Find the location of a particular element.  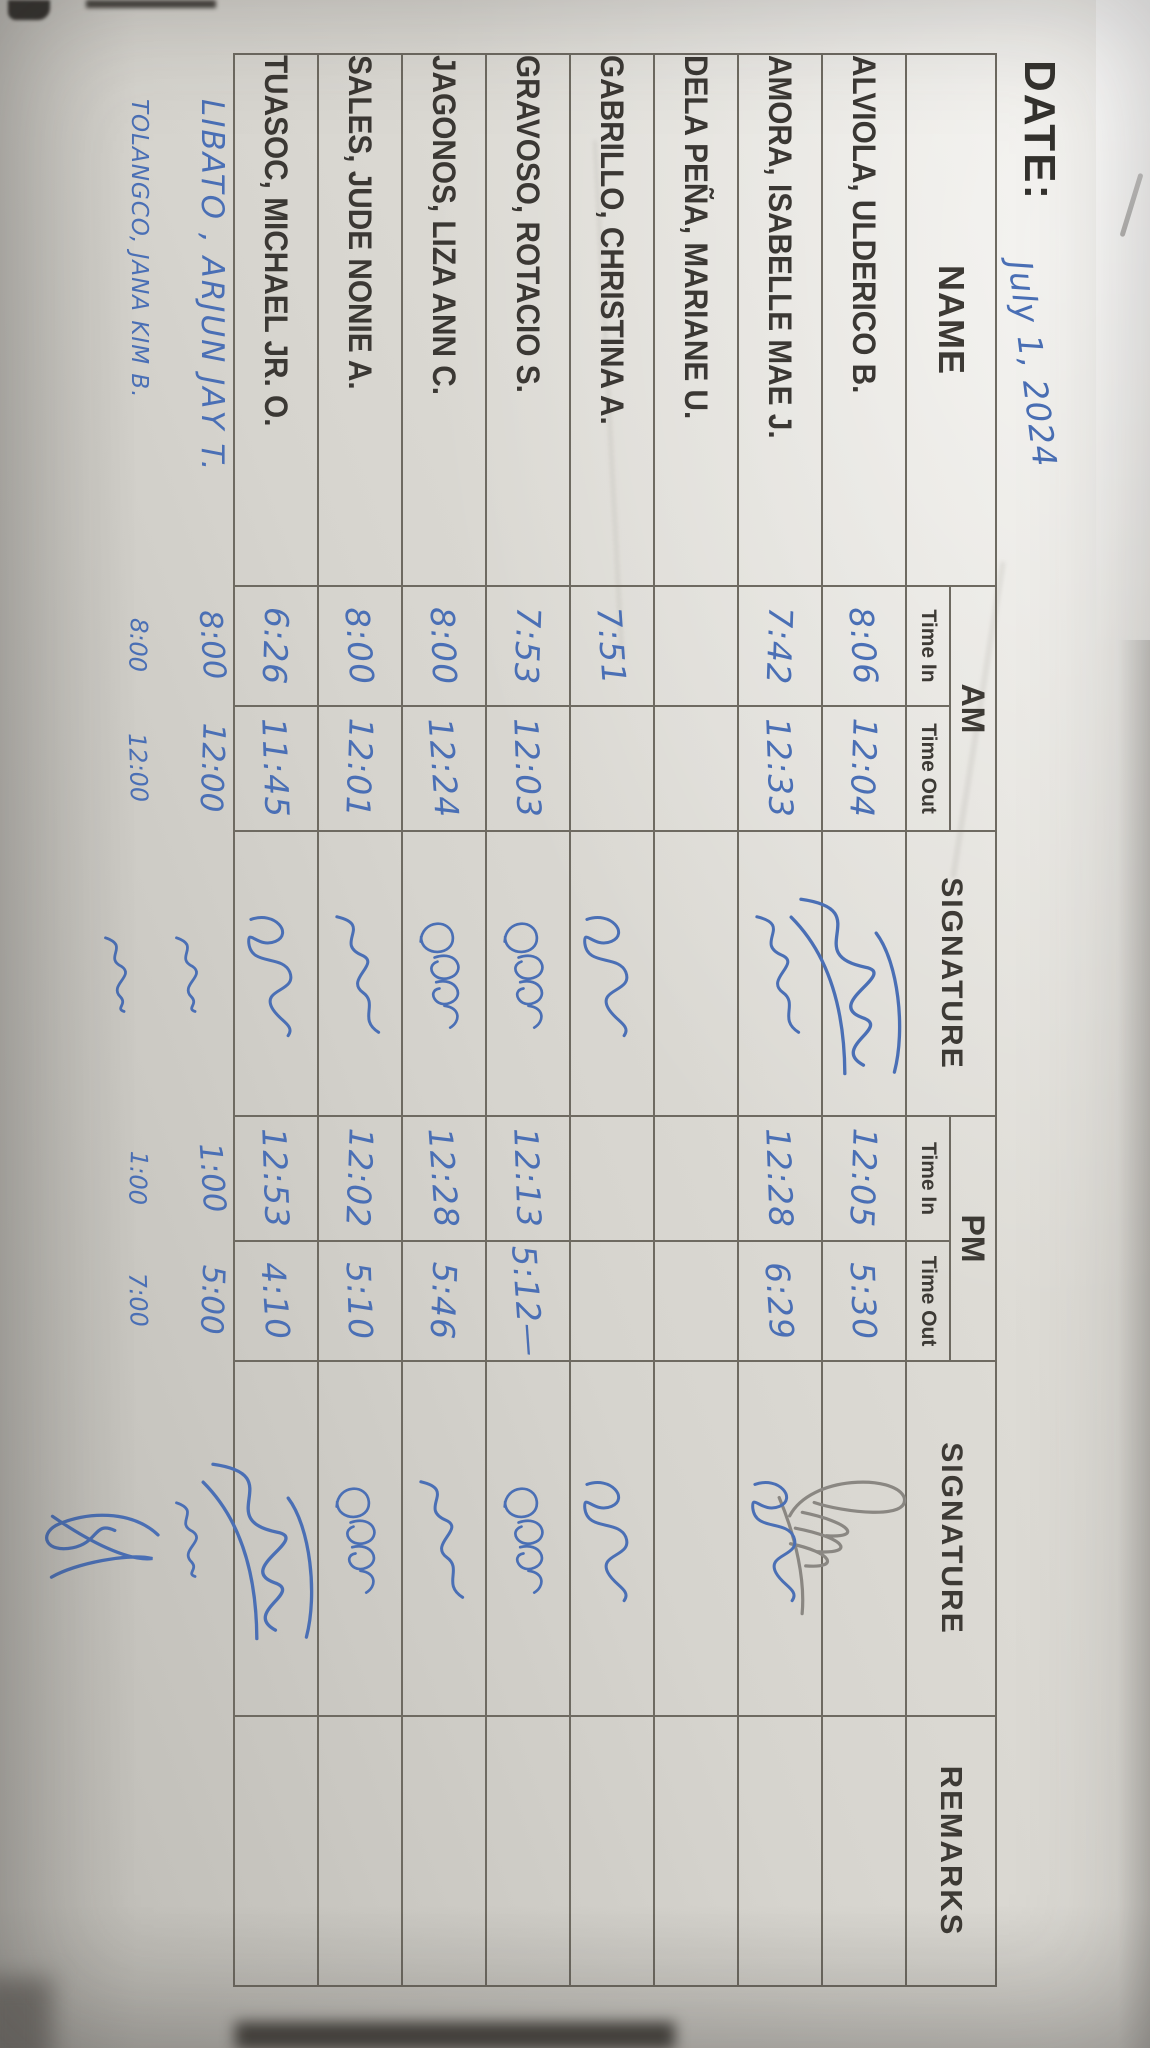

header-am-time-in: Time In is located at coordinates (928, 646).